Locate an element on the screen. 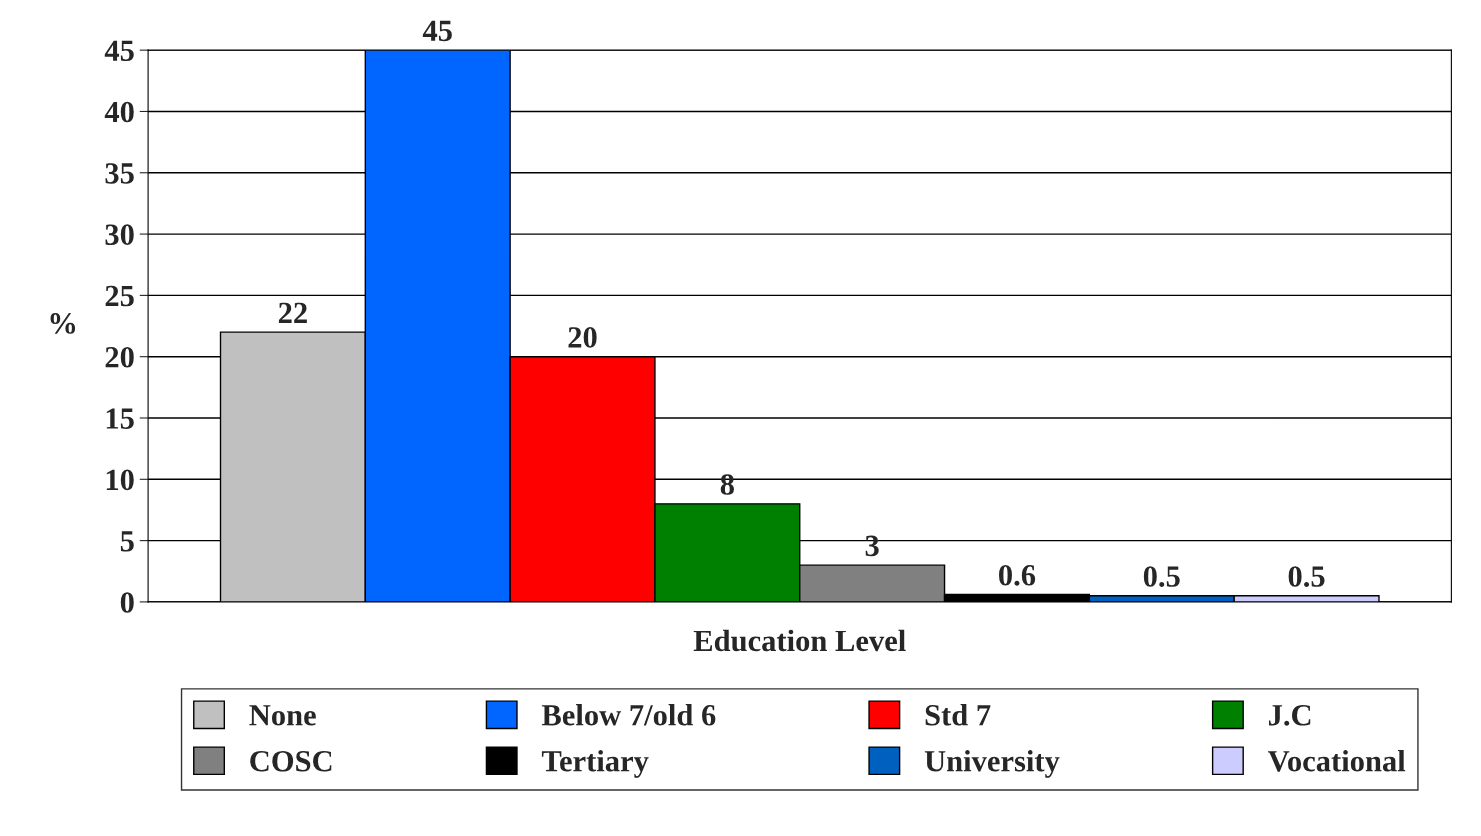  data-label: 20 is located at coordinates (582, 337).